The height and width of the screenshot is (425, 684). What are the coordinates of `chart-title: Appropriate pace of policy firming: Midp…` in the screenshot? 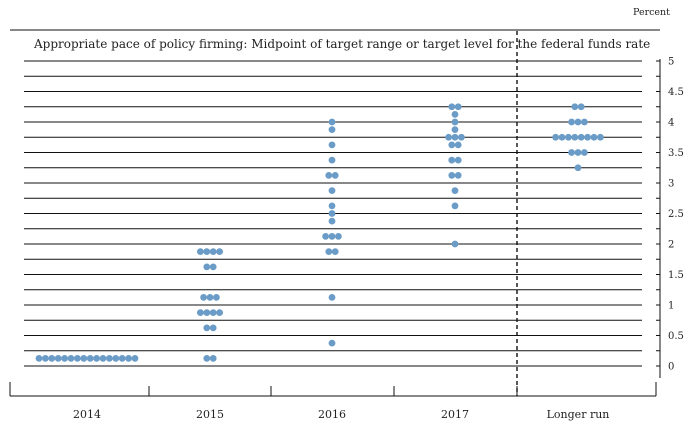 It's located at (341, 44).